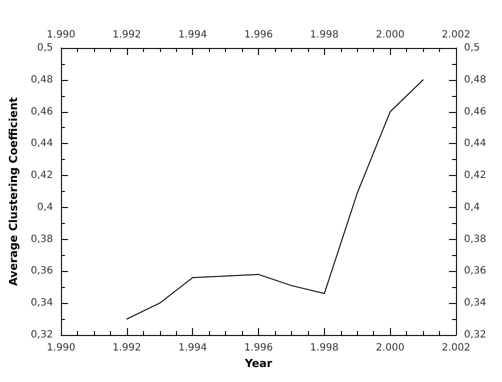  I want to click on x-tick-label: 1.990, so click(61, 348).